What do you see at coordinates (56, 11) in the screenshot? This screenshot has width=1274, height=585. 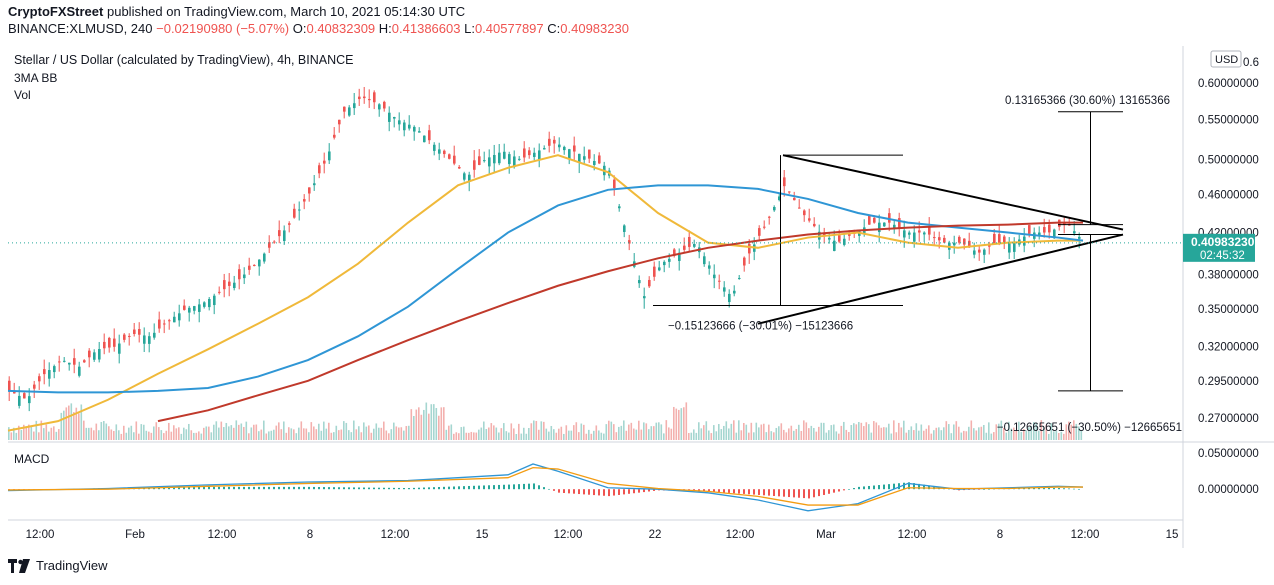 I see `publisher-name: CryptoFXStreet` at bounding box center [56, 11].